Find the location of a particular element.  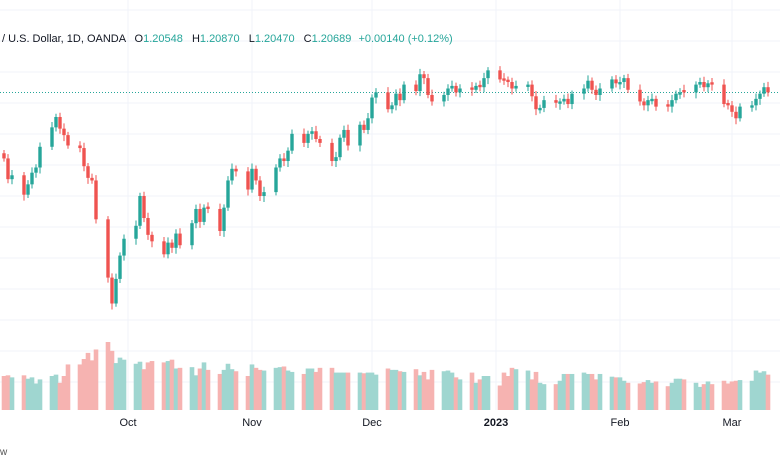

x-tick-label: Feb is located at coordinates (620, 423).